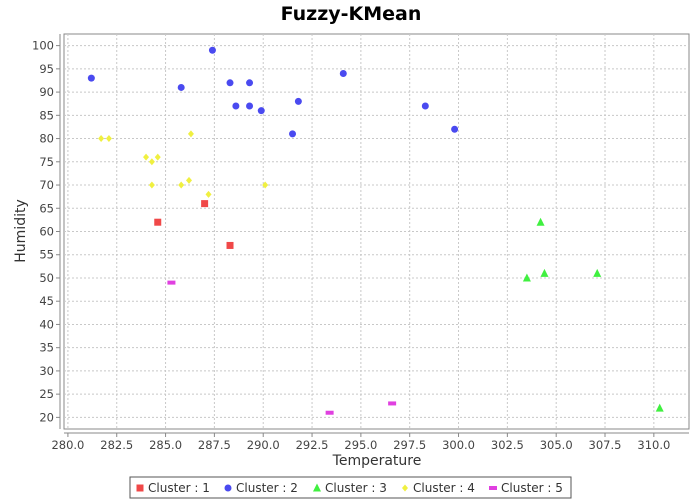 The height and width of the screenshot is (500, 700). I want to click on y-tick-label: 75, so click(46, 162).